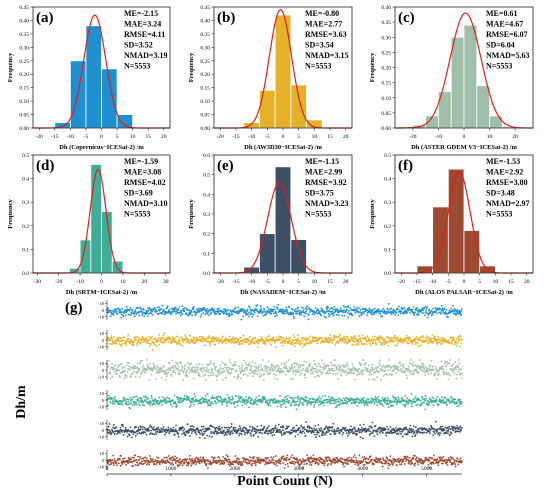  Describe the element at coordinates (71, 137) in the screenshot. I see `x-tick-label: -10` at that location.